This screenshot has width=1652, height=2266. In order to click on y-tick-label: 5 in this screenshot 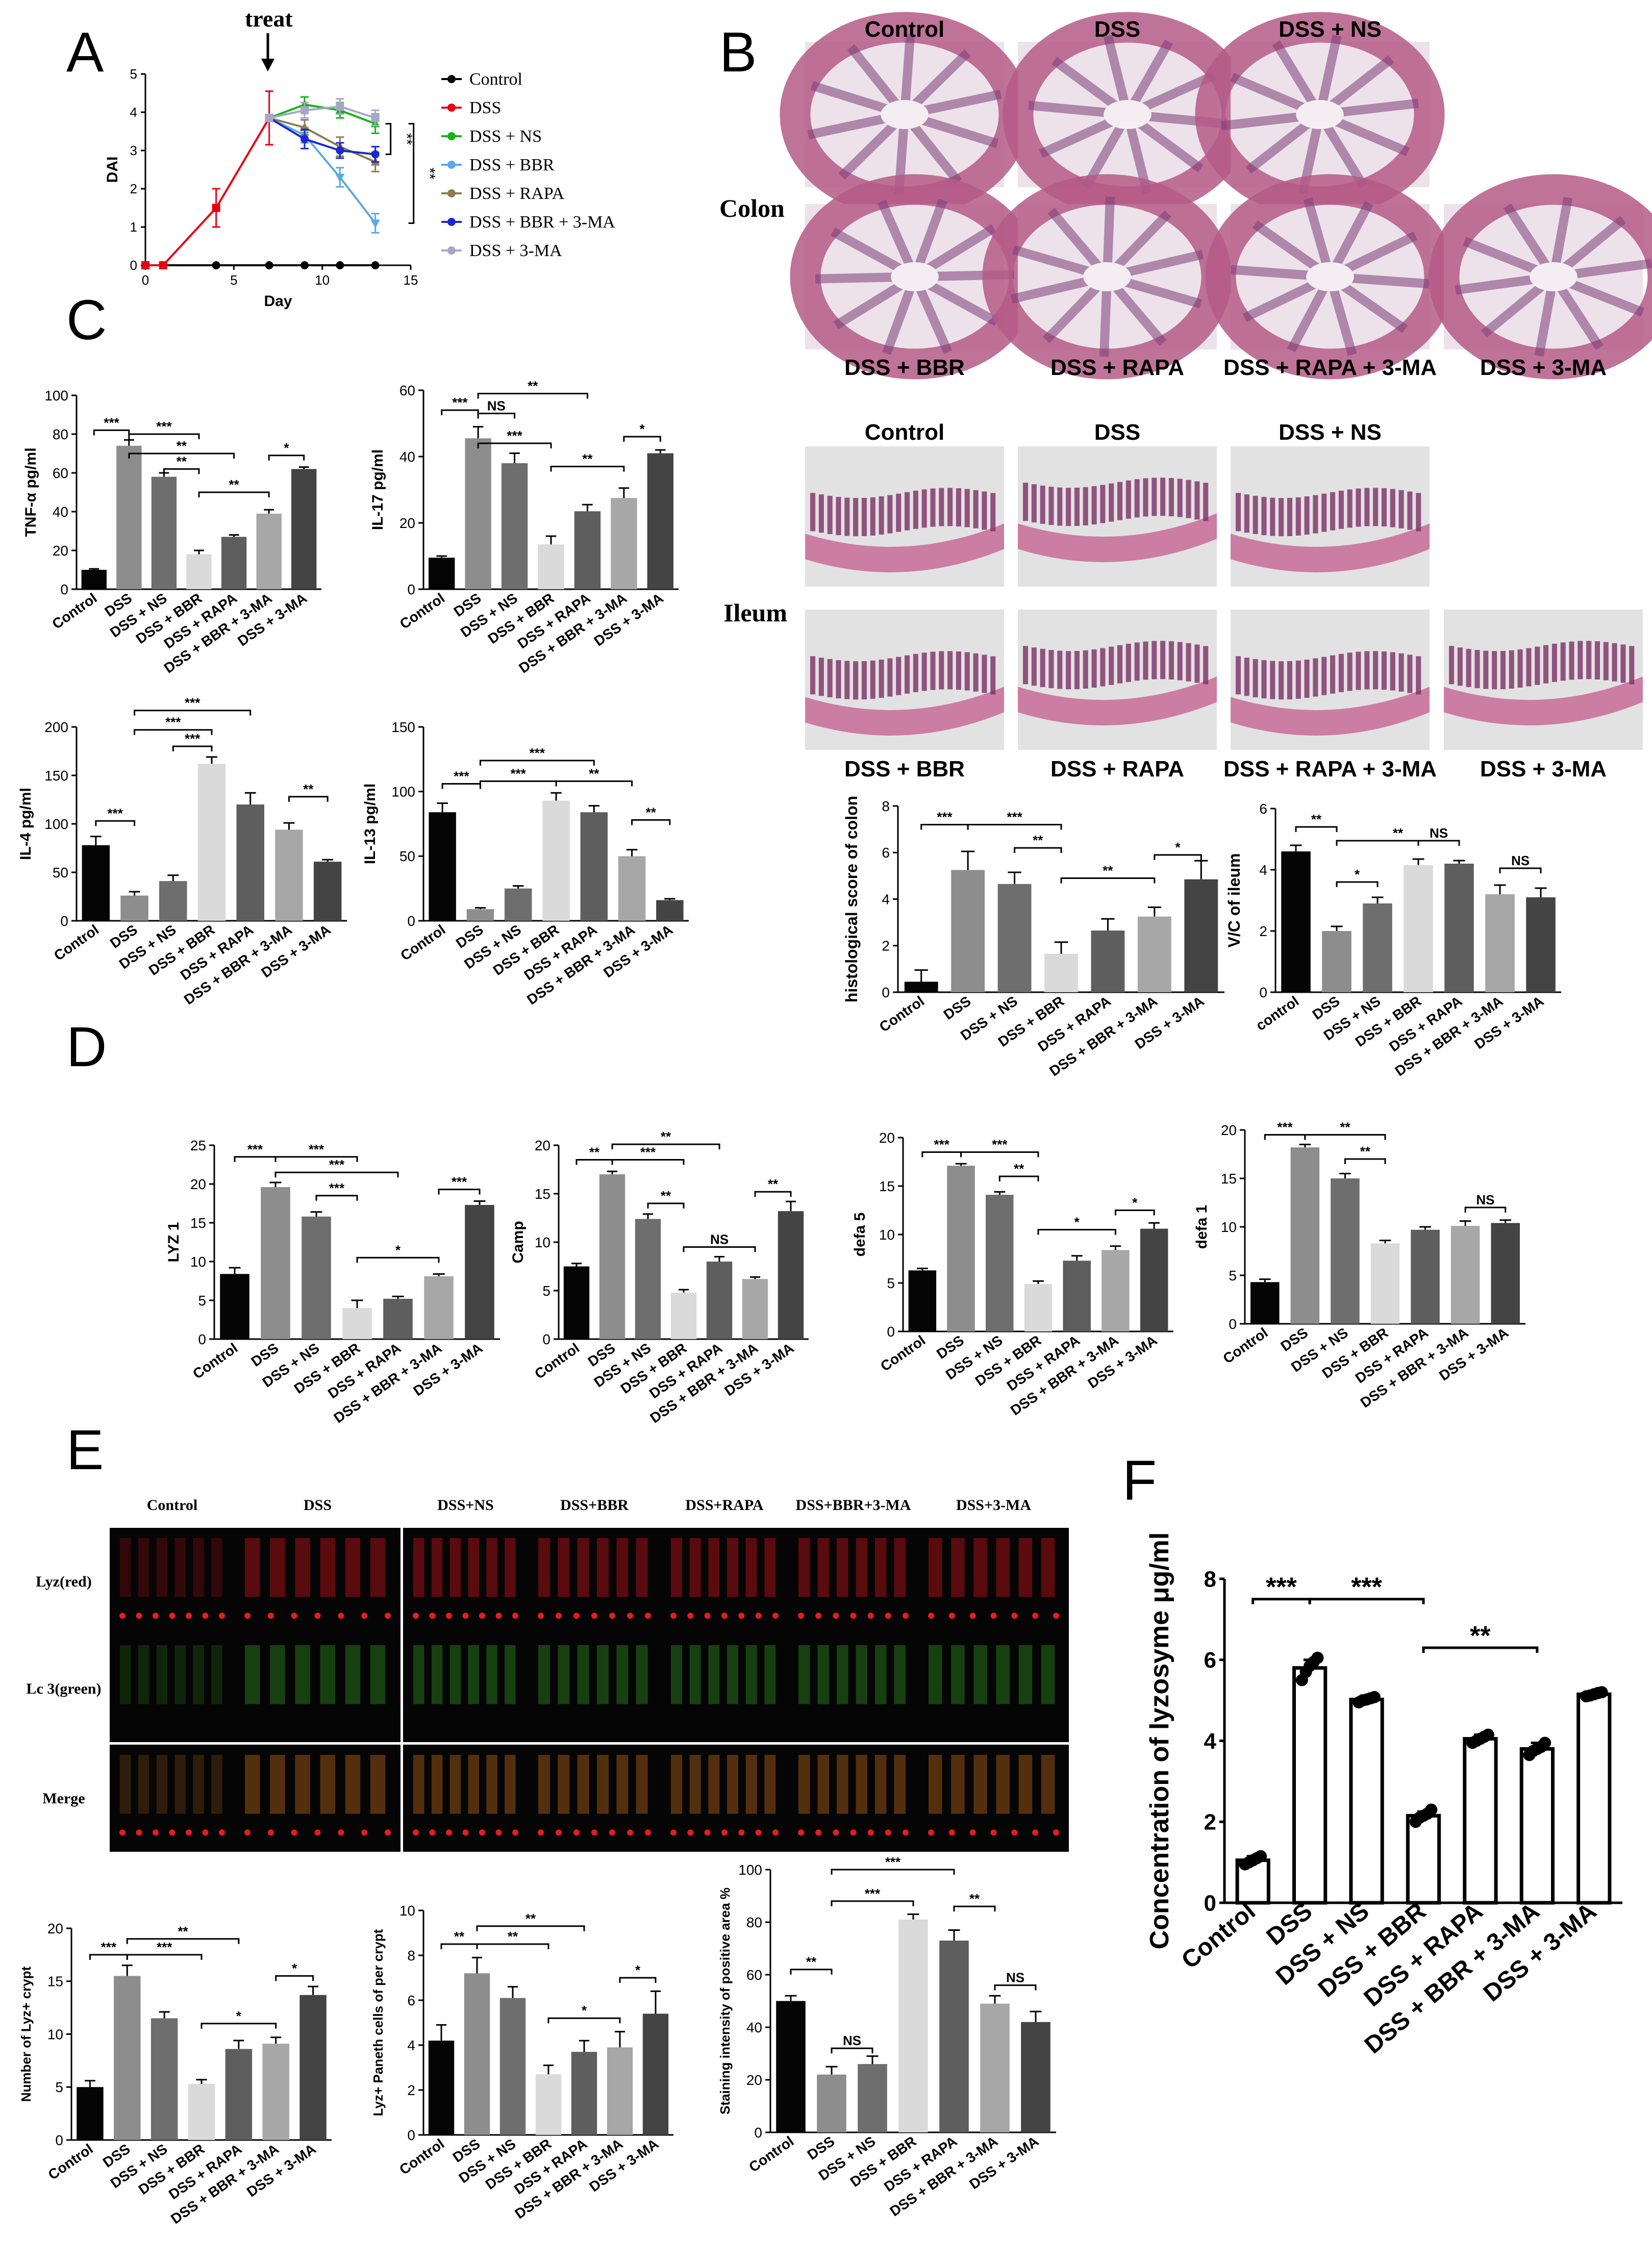, I will do `click(202, 1300)`.